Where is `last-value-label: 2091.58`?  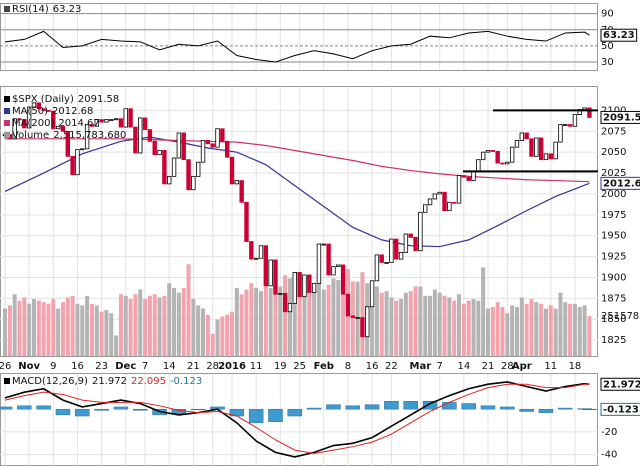
last-value-label: 2091.58 is located at coordinates (621, 117).